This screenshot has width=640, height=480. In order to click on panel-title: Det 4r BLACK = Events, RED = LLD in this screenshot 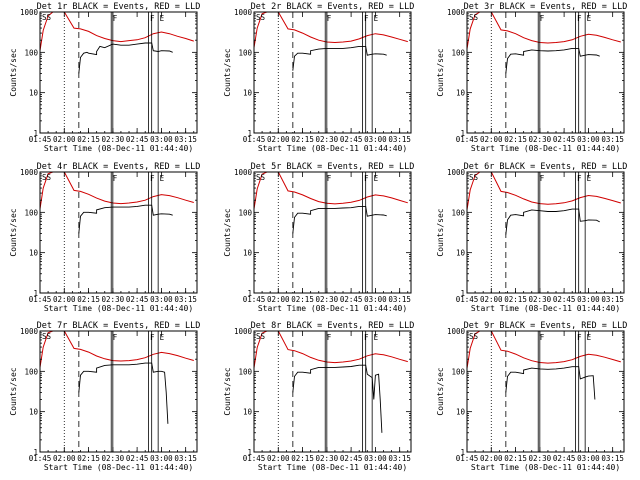, I will do `click(119, 167)`.